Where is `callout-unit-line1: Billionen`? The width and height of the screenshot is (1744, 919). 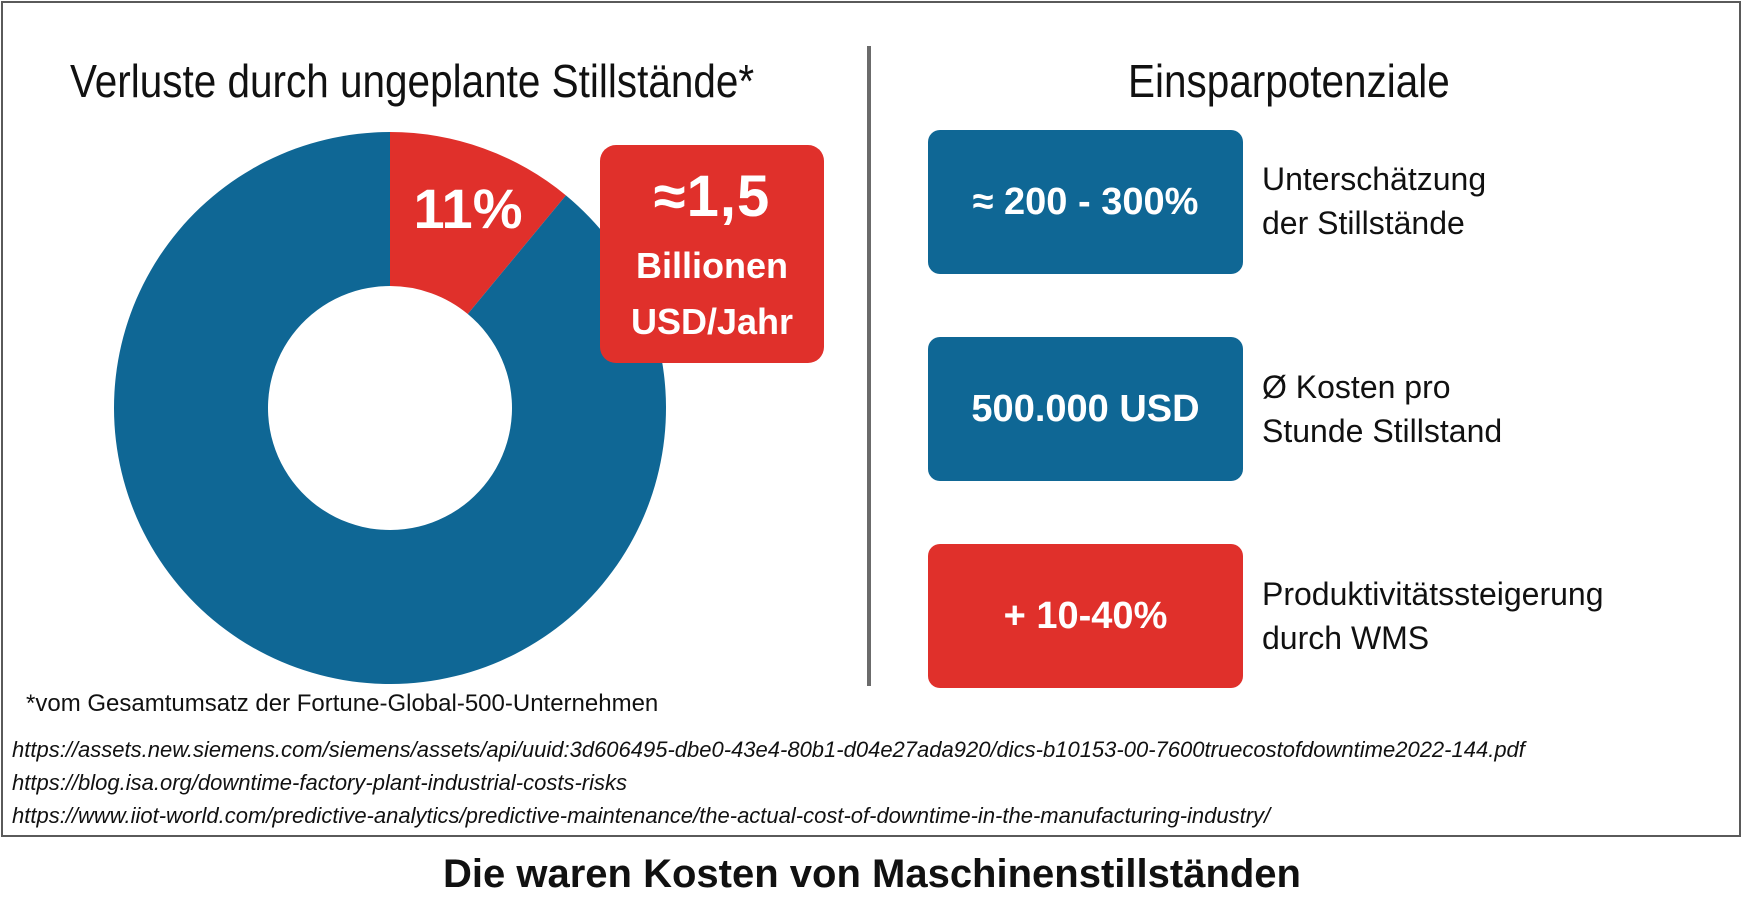 callout-unit-line1: Billionen is located at coordinates (712, 265).